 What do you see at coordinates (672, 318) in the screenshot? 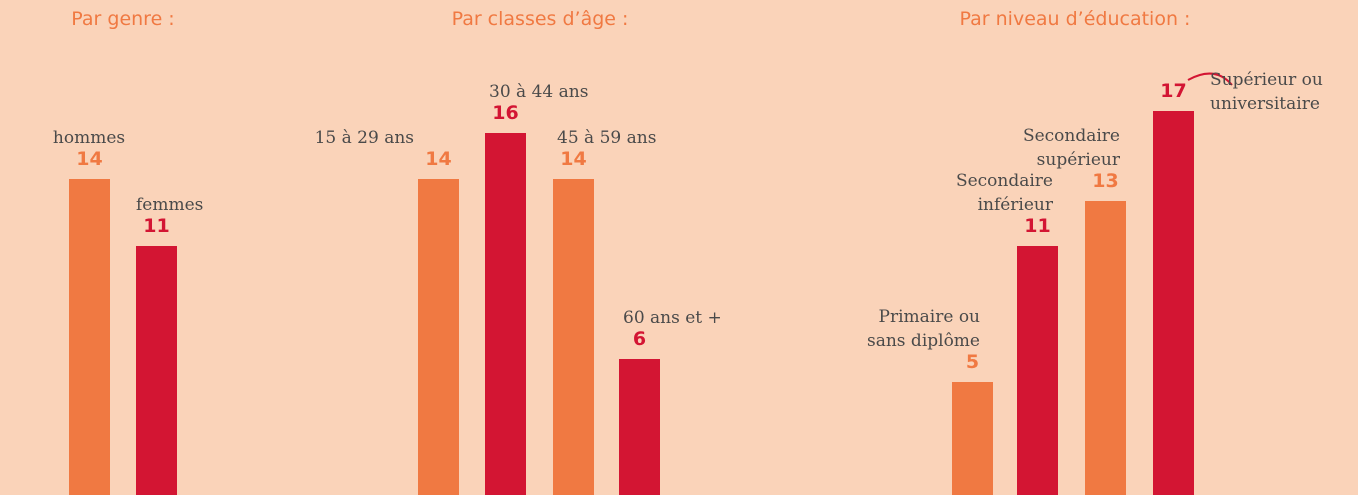
I see `category-label: 60 ans et +` at bounding box center [672, 318].